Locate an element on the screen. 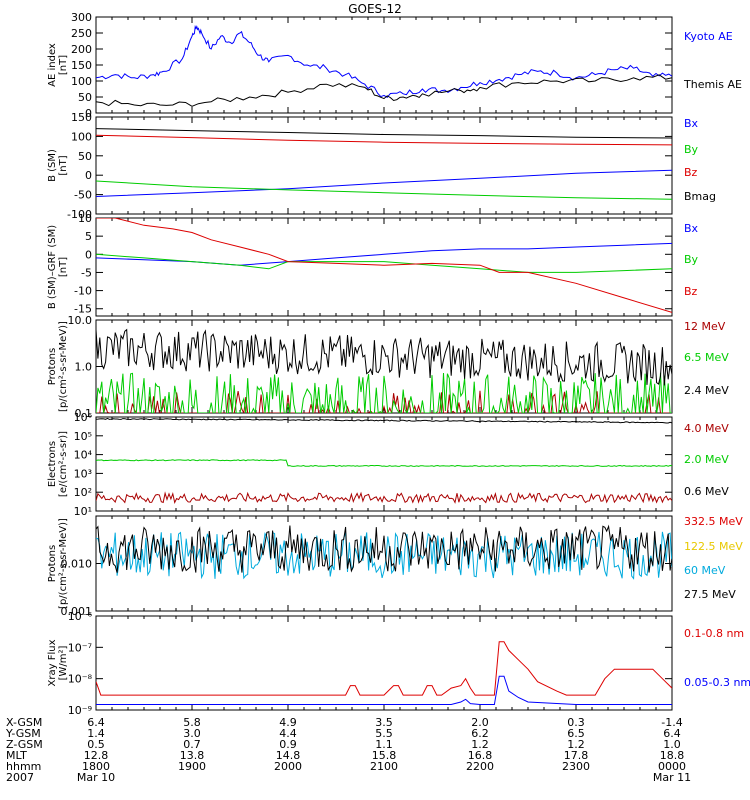 This screenshot has height=800, width=750. y-tick-label: 10.0 is located at coordinates (80, 320).